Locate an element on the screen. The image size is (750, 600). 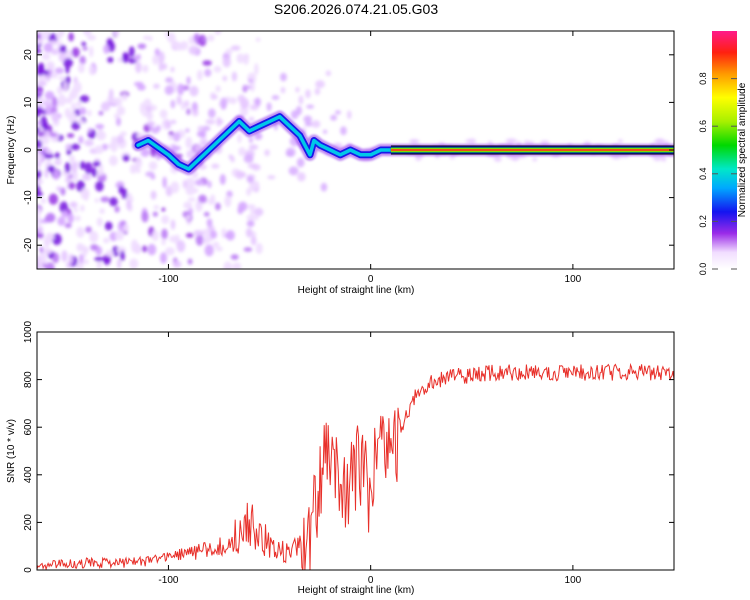
spectrogram-x-tick-label: 100 is located at coordinates (573, 279).